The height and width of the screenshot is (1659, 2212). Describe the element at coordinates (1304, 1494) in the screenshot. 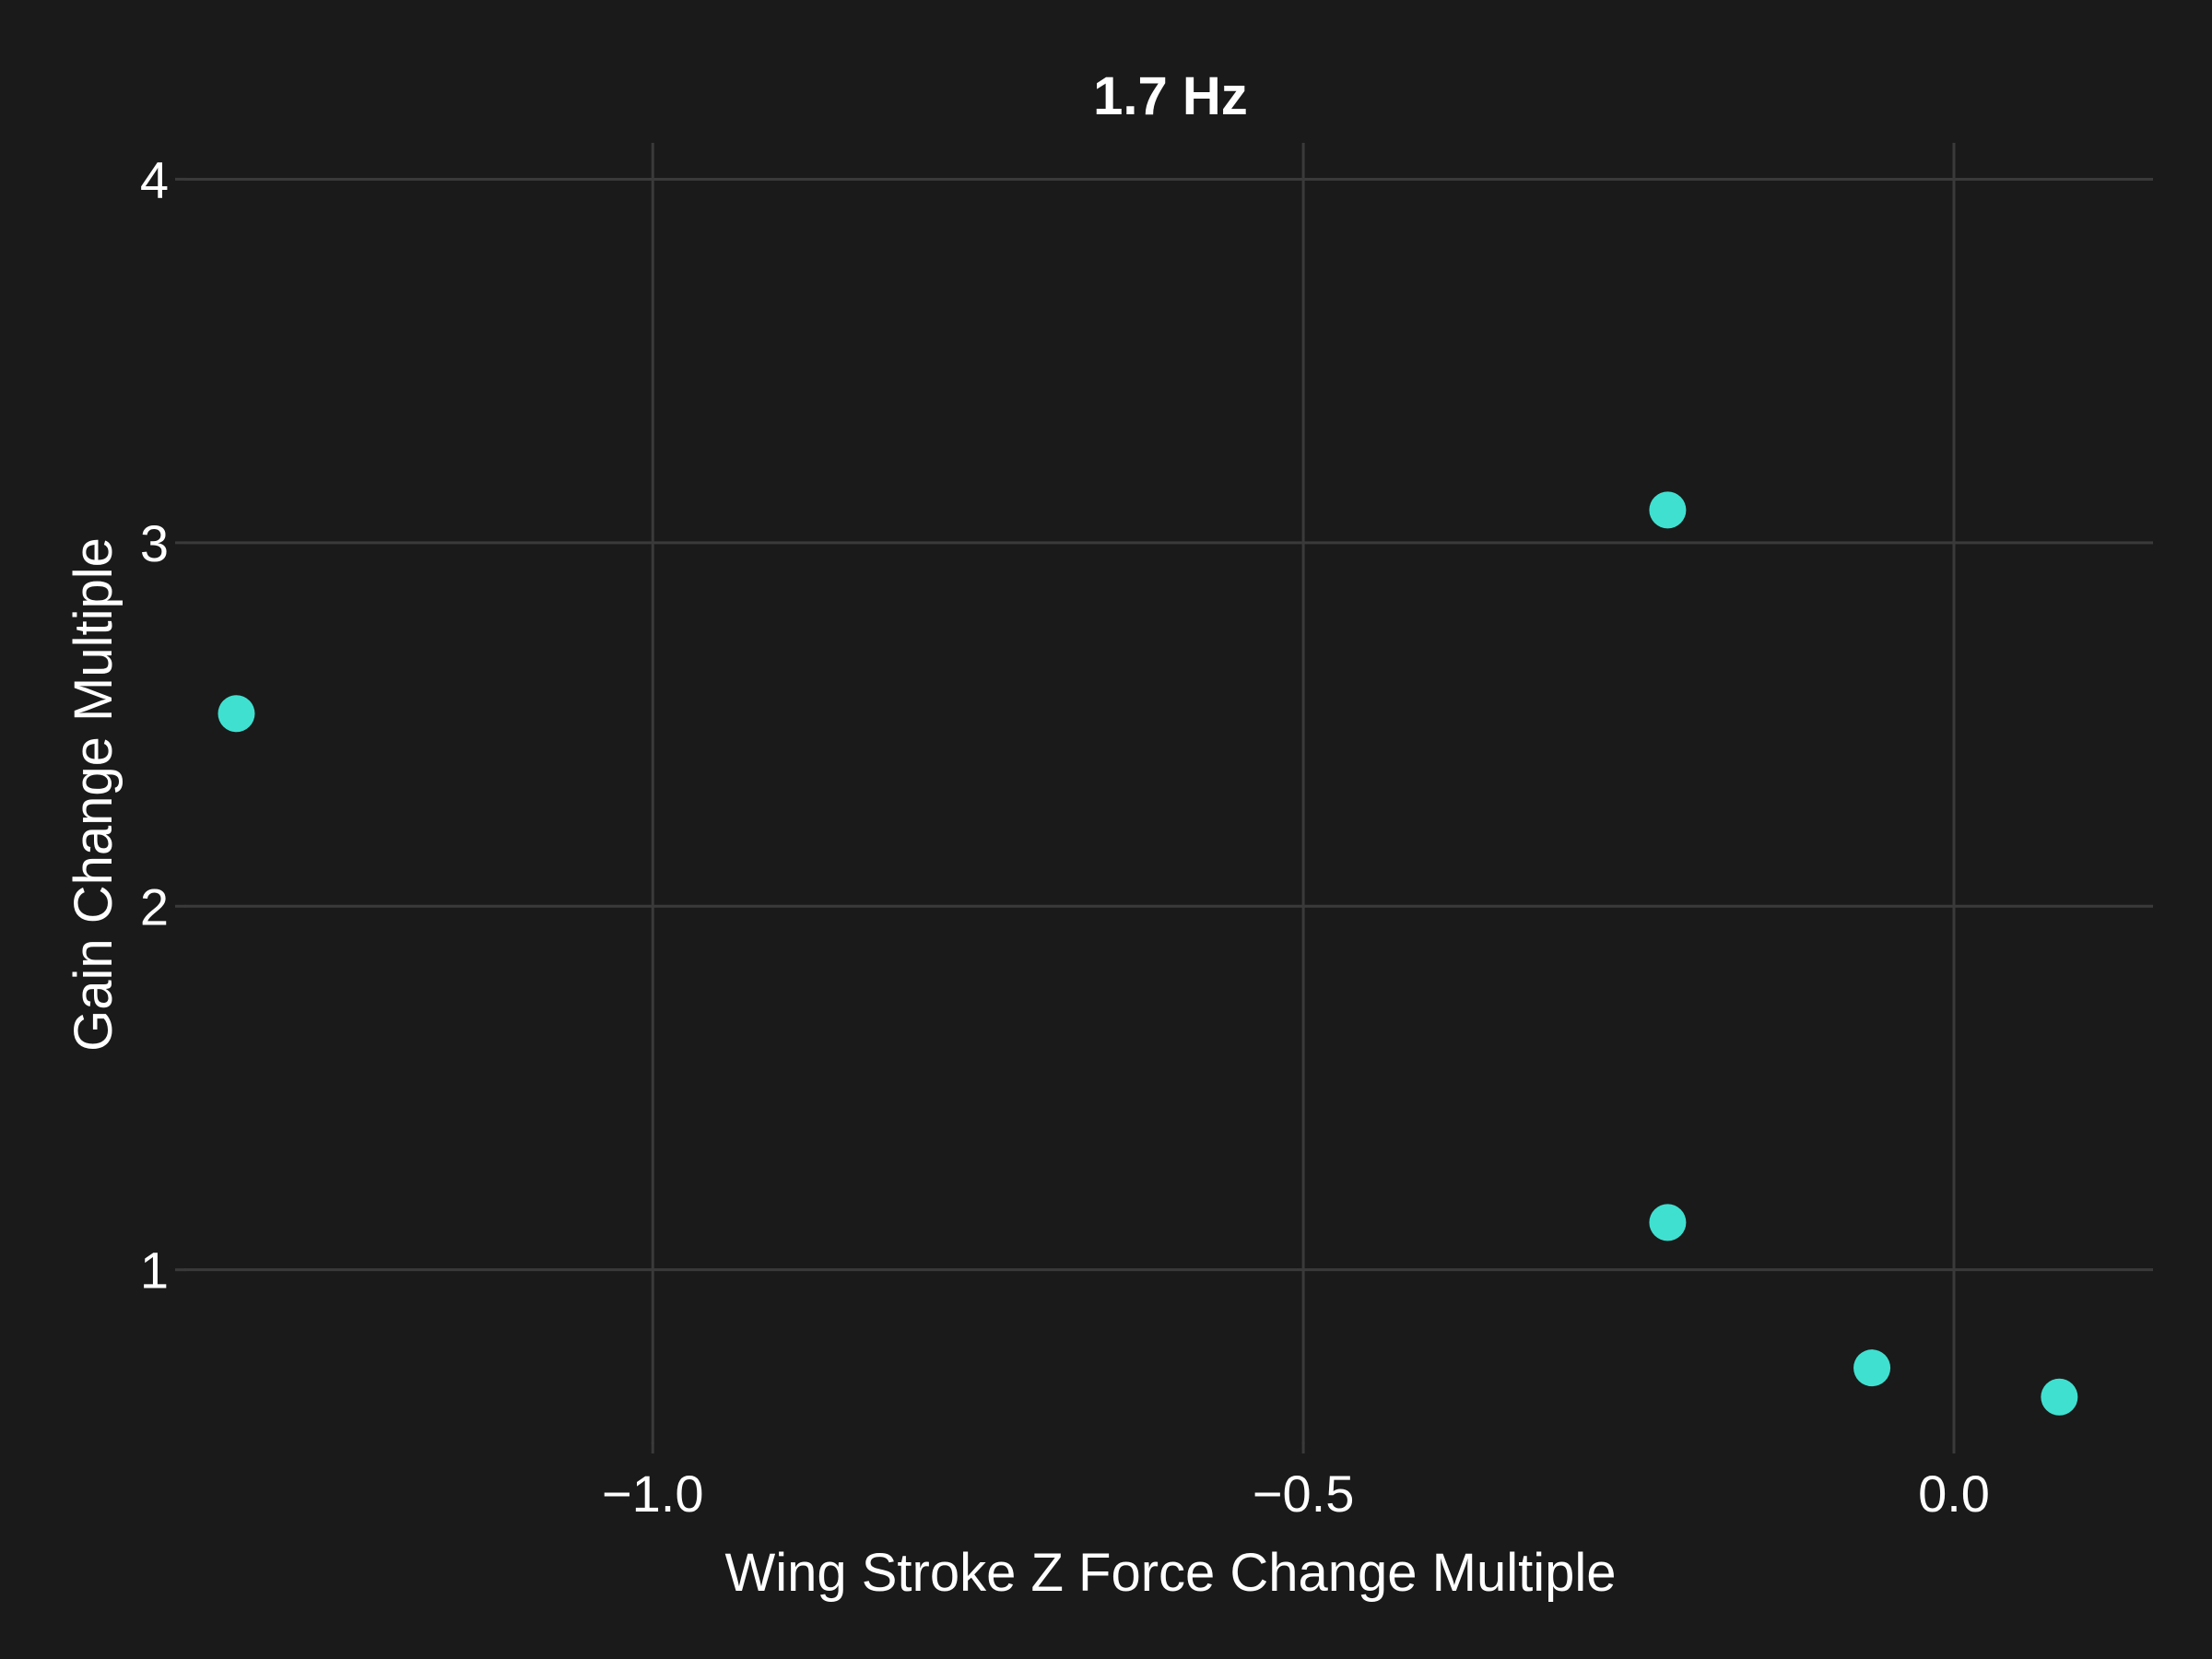

I see `x-tick-label: −0.5` at that location.